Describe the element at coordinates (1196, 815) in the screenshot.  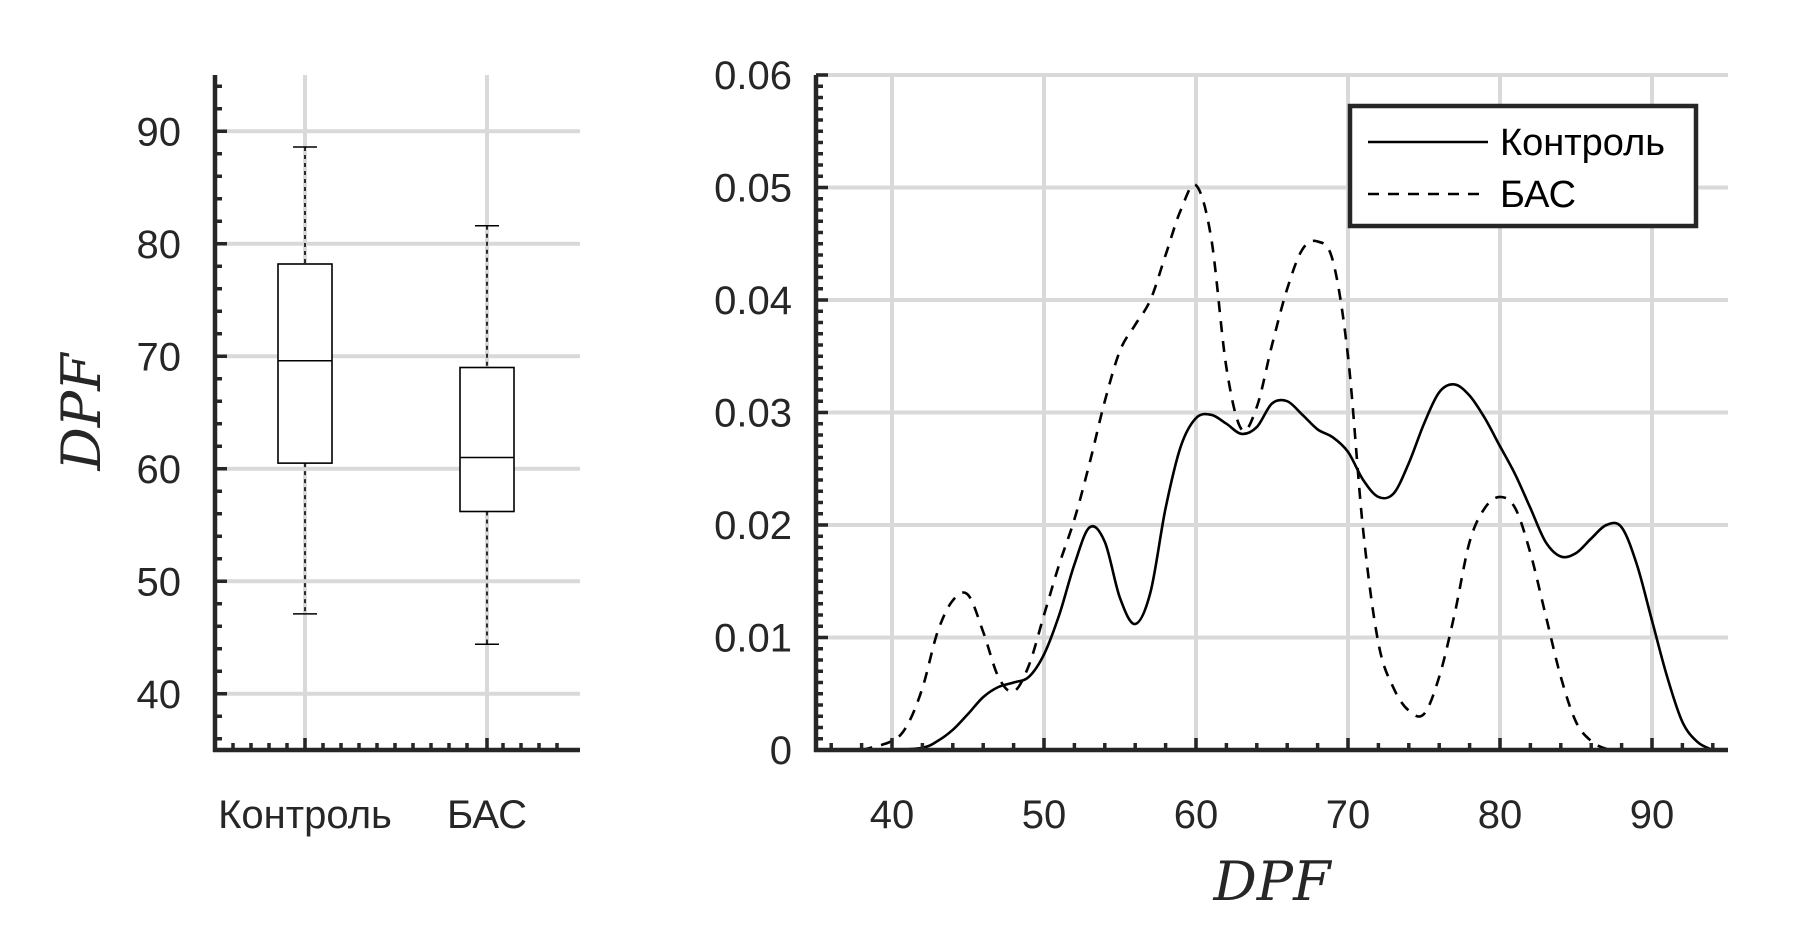
I see `density-x-tick-label: 60` at that location.